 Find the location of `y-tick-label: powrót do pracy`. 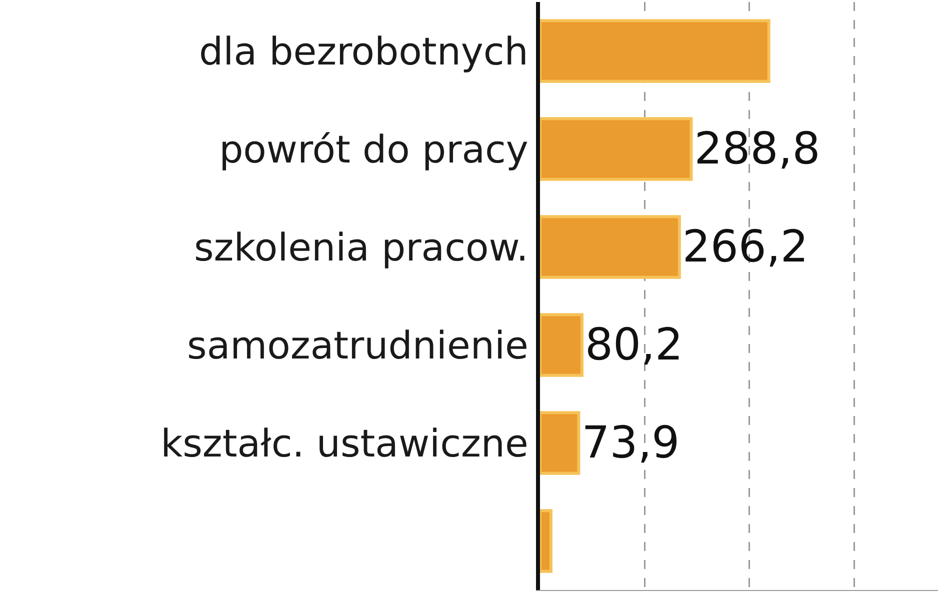

y-tick-label: powrót do pracy is located at coordinates (373, 149).